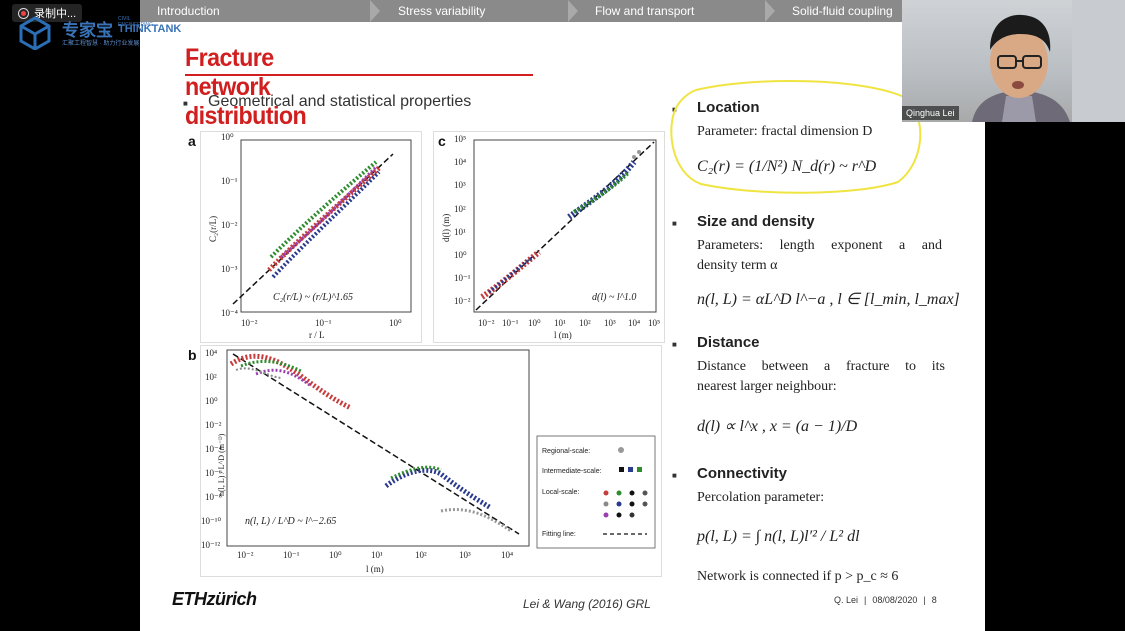  I want to click on c-ytick: 10³, so click(460, 185).